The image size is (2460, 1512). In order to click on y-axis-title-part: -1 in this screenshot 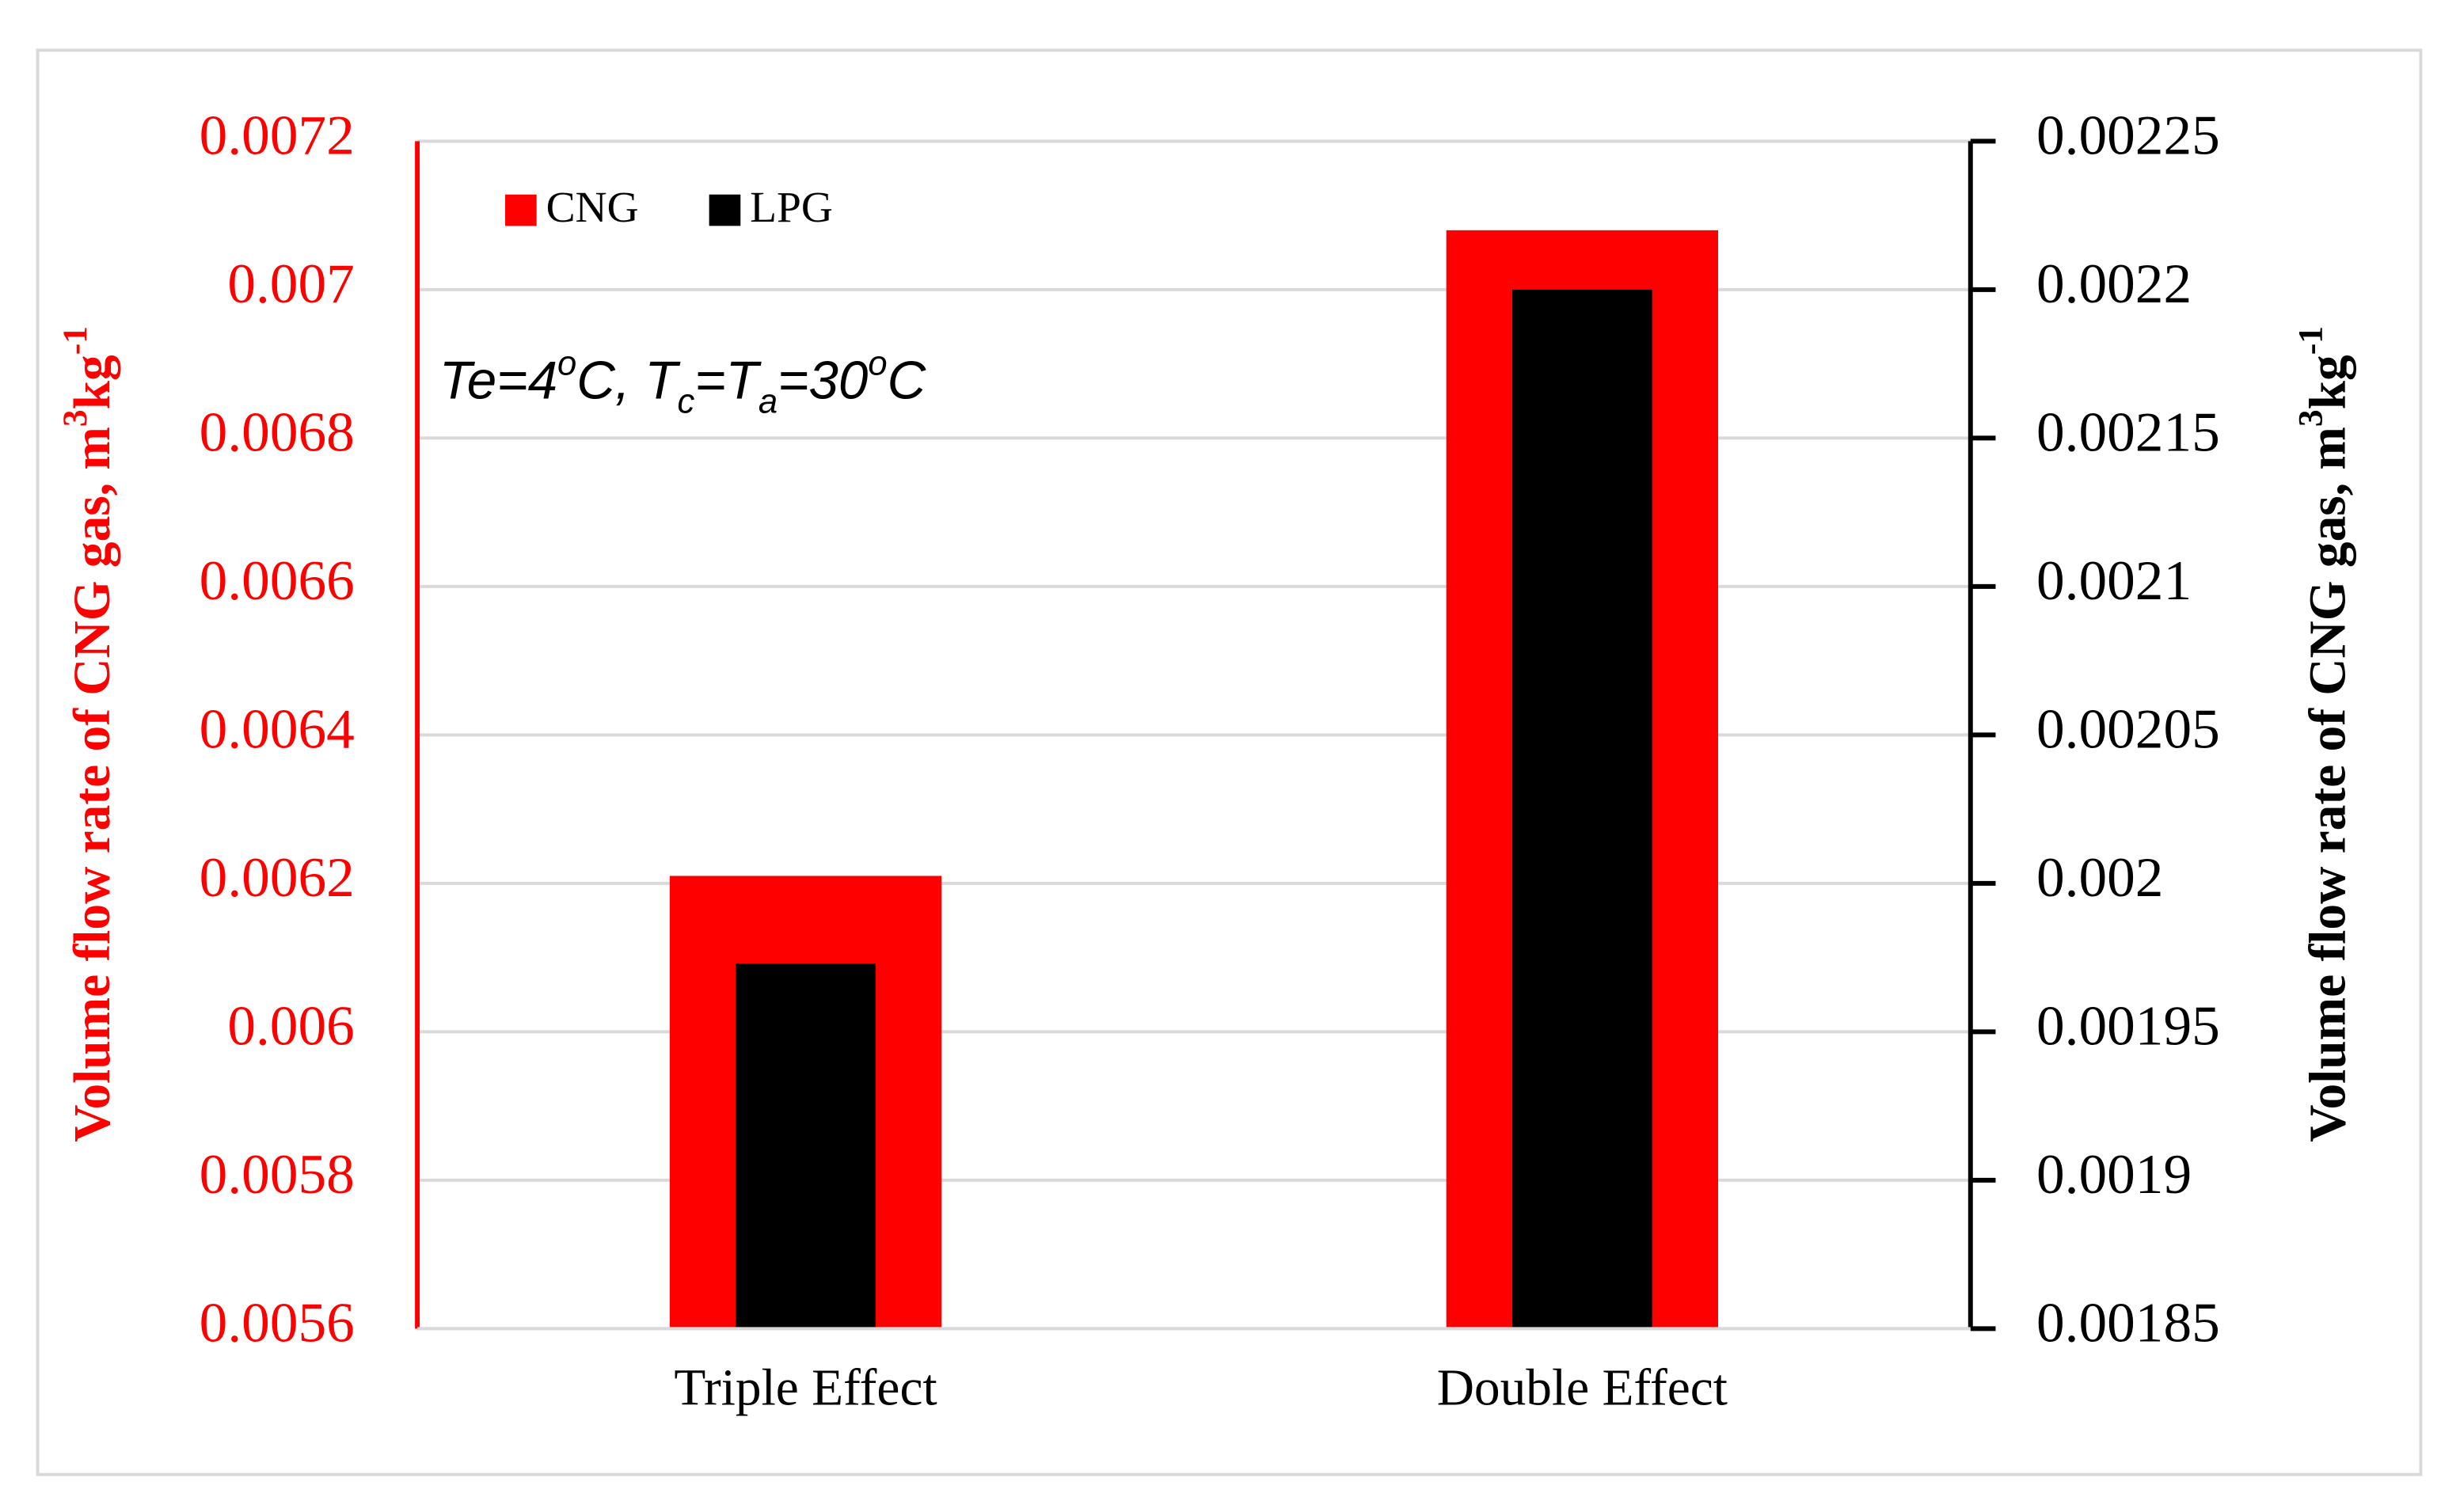, I will do `click(75, 340)`.